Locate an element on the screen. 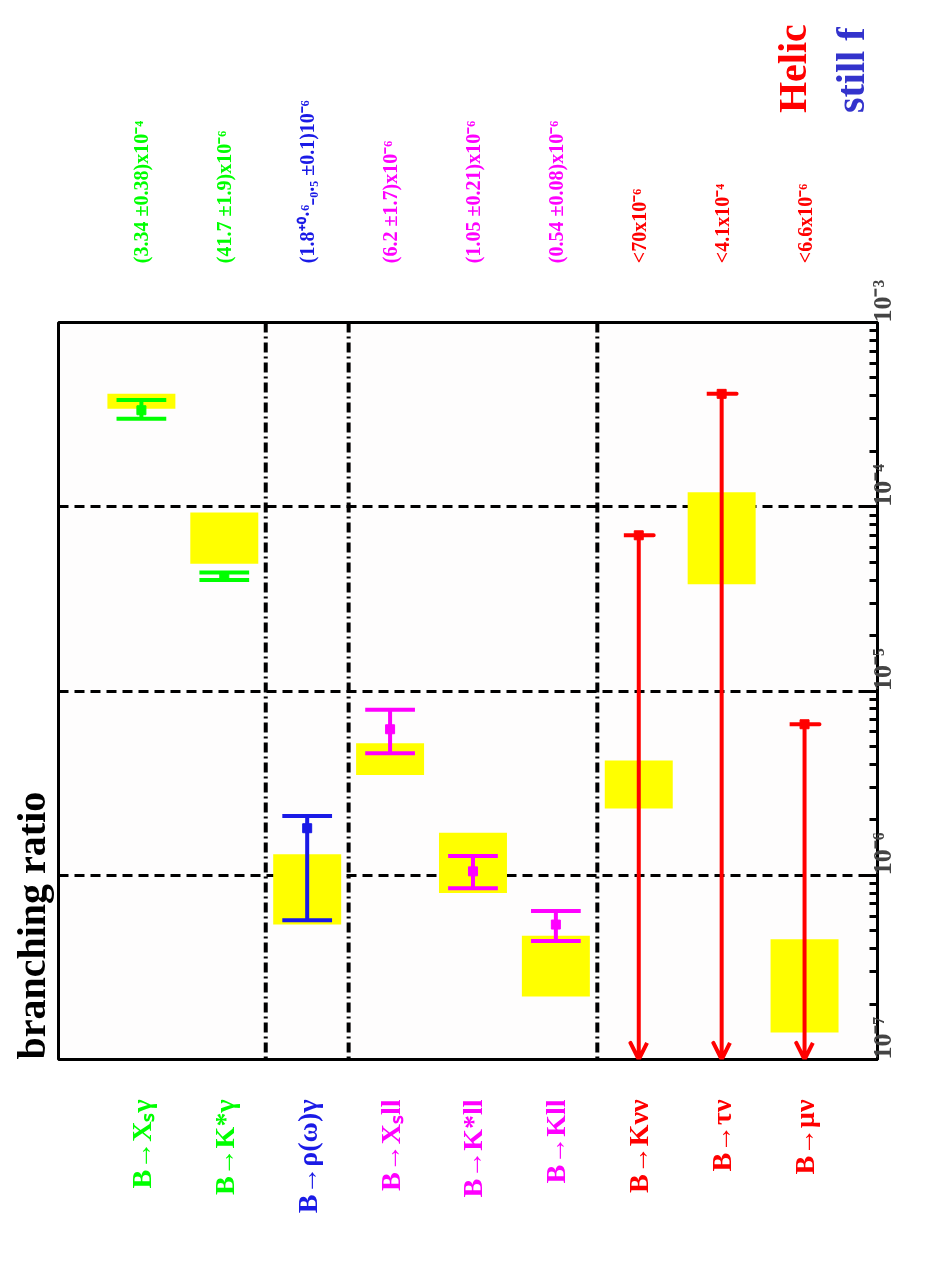 The image size is (938, 1263). data-label: (3.34 ±0.38)x10⁻⁴ is located at coordinates (142, 192).